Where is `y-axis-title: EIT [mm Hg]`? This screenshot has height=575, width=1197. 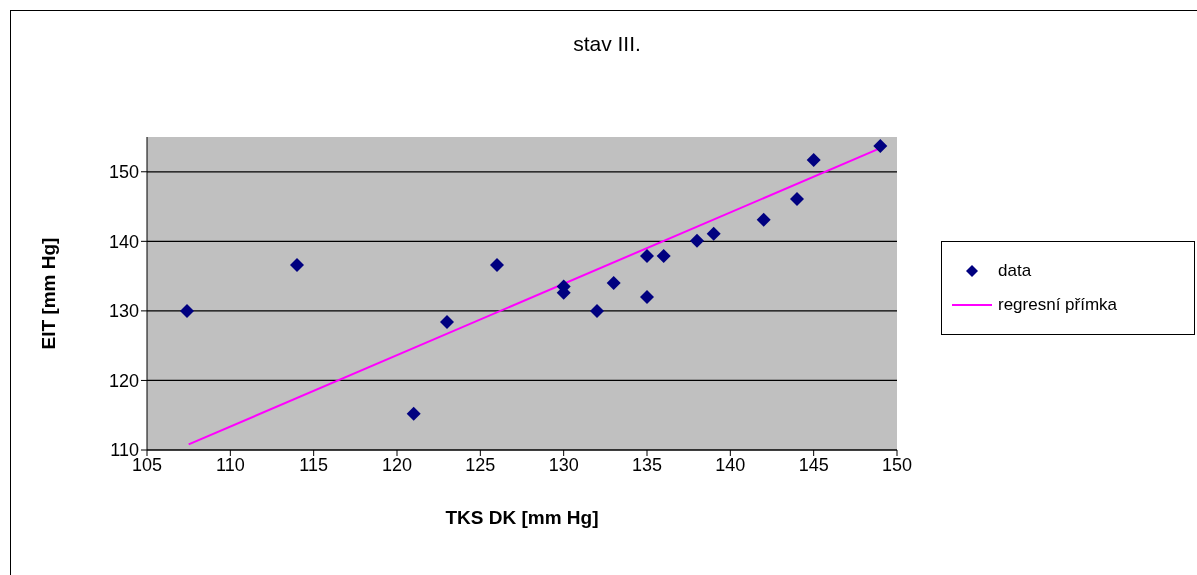
y-axis-title: EIT [mm Hg] is located at coordinates (48, 293).